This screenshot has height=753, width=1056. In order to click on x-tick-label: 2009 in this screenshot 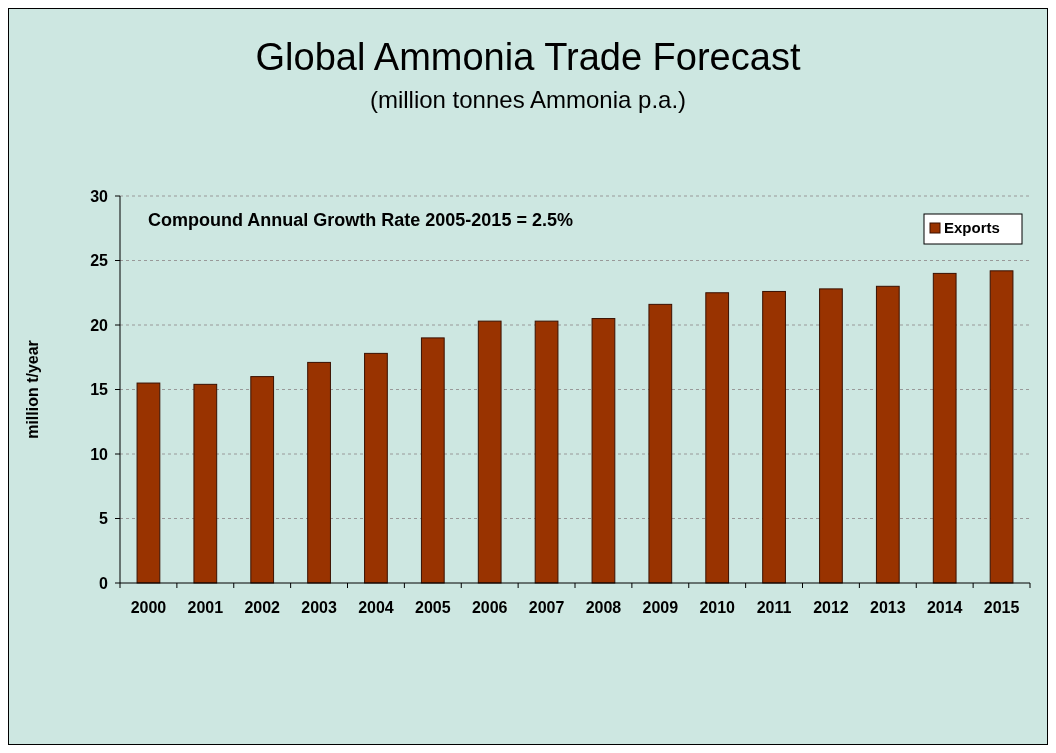, I will do `click(660, 607)`.